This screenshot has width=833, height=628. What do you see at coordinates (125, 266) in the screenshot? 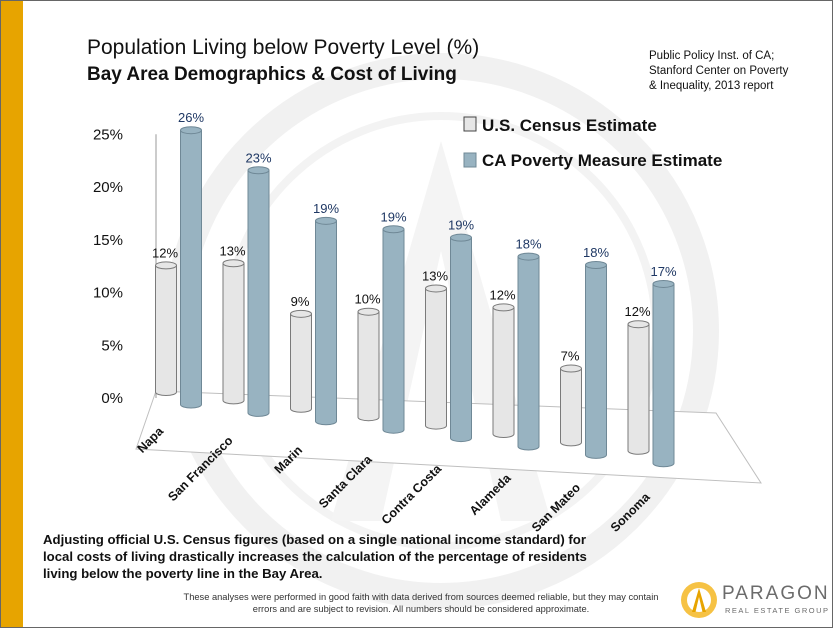
I see `y-axis: 0% 5% 10% 15% 20% 25%` at bounding box center [125, 266].